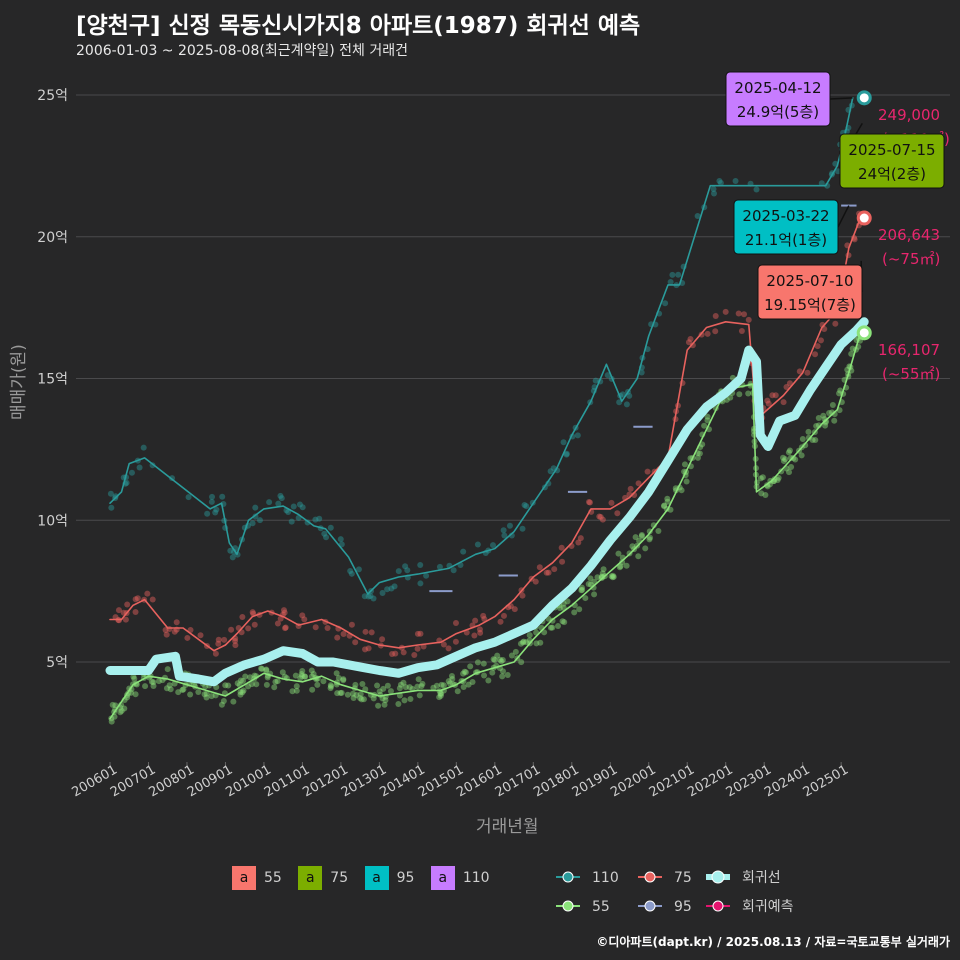 This screenshot has width=960, height=960. Describe the element at coordinates (683, 907) in the screenshot. I see `legend-line-label: 95` at that location.